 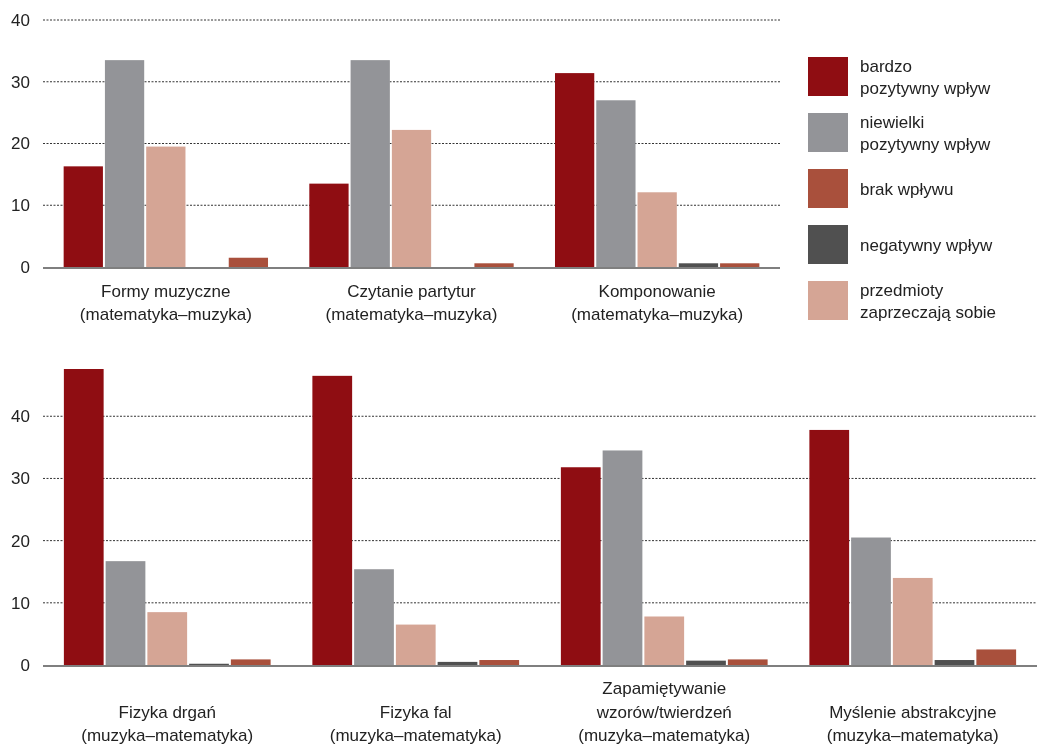 What do you see at coordinates (907, 189) in the screenshot?
I see `legend-label: brak wpływu` at bounding box center [907, 189].